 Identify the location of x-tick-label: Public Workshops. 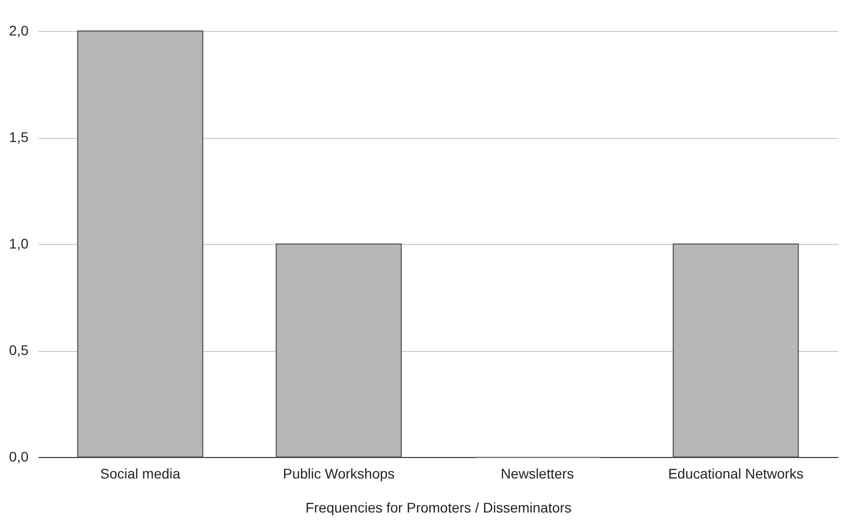
(338, 474).